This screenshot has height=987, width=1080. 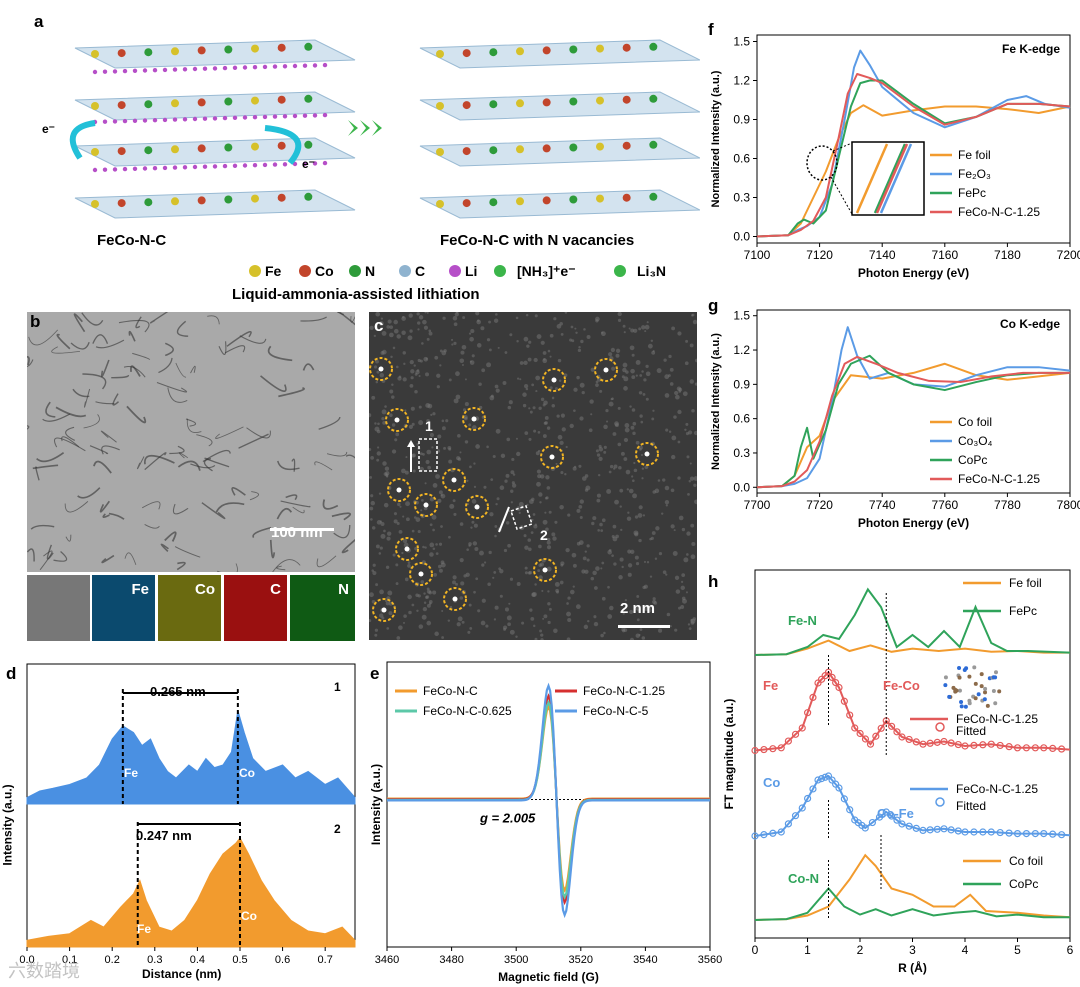 I want to click on x-tick-label: 0.1, so click(x=69, y=960).